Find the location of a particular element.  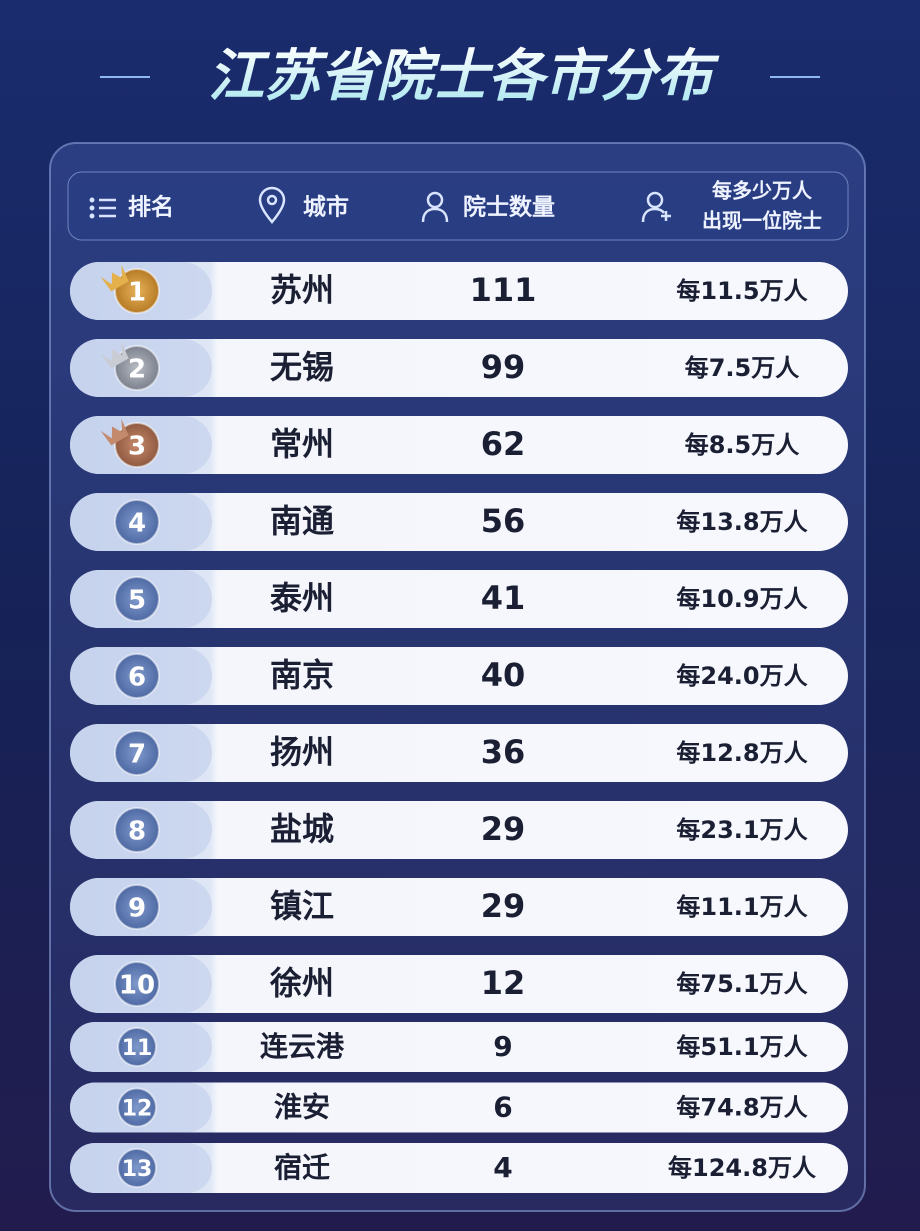

rank-number: 4 is located at coordinates (137, 524).